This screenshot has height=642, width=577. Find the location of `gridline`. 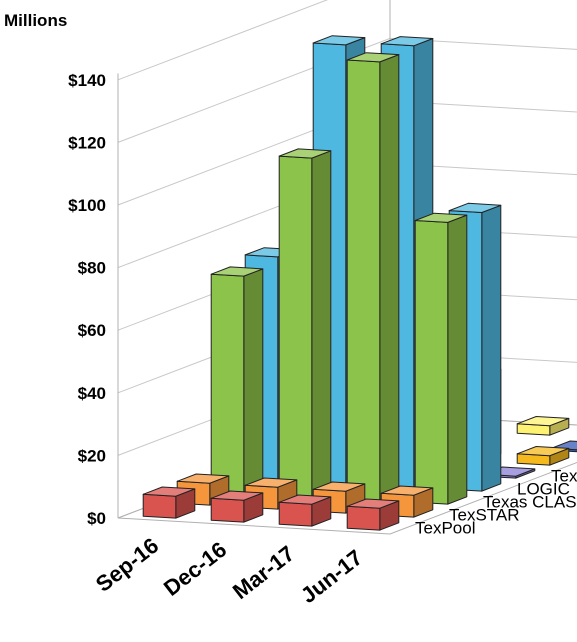

gridline is located at coordinates (223, 40).